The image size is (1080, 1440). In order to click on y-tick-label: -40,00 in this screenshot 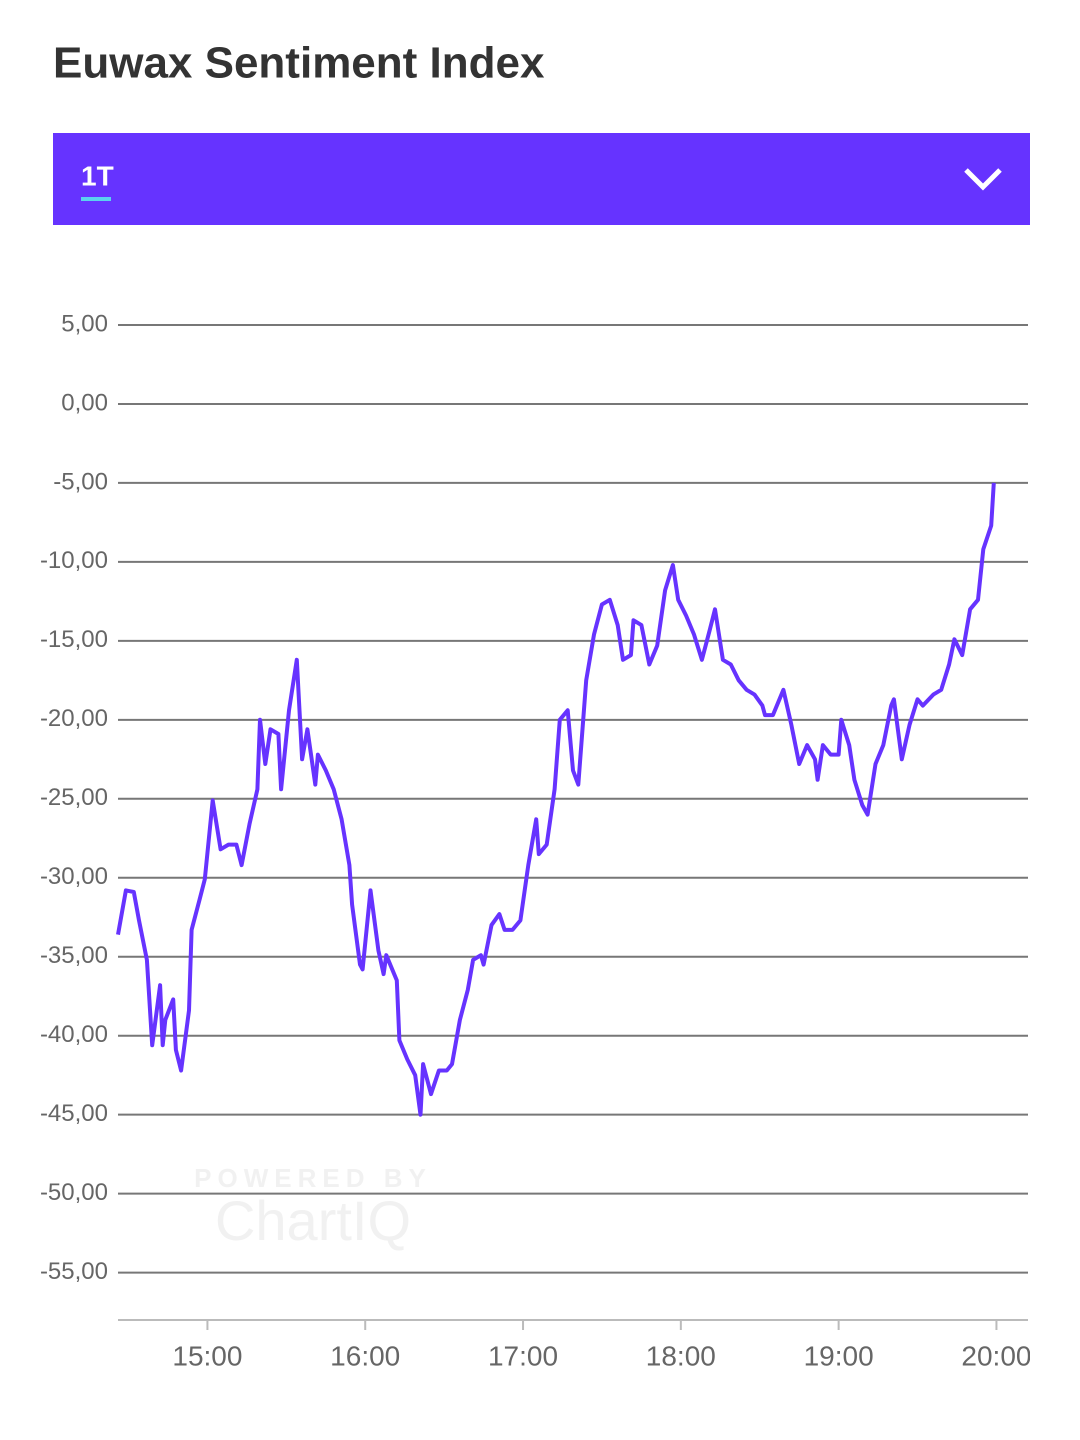, I will do `click(74, 1034)`.